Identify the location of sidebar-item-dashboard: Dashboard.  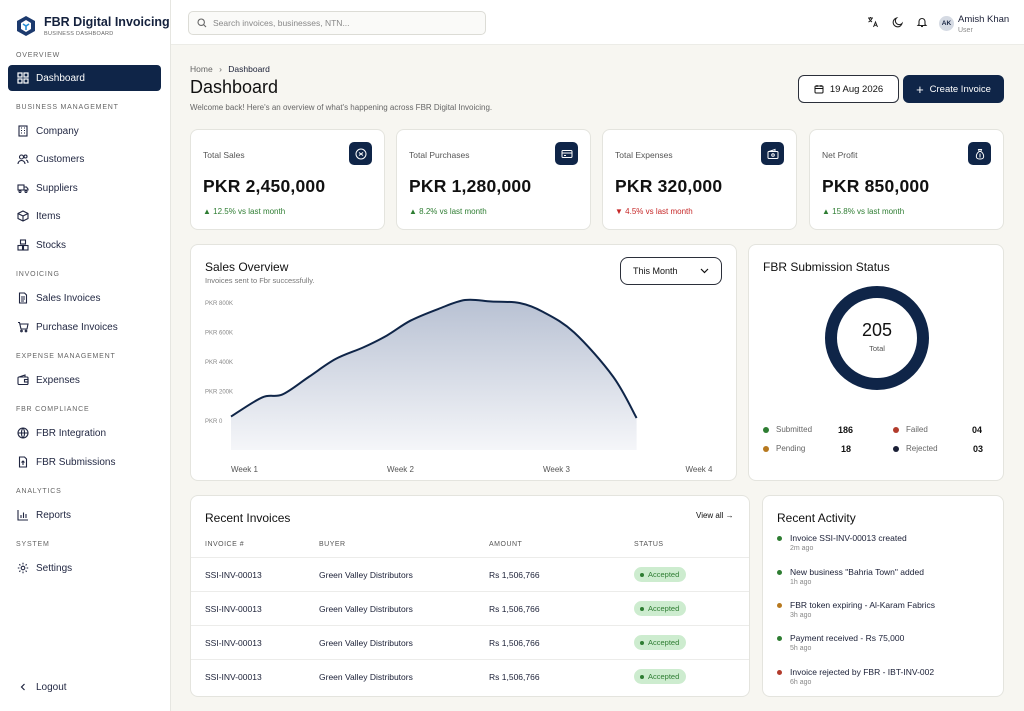
(84, 78).